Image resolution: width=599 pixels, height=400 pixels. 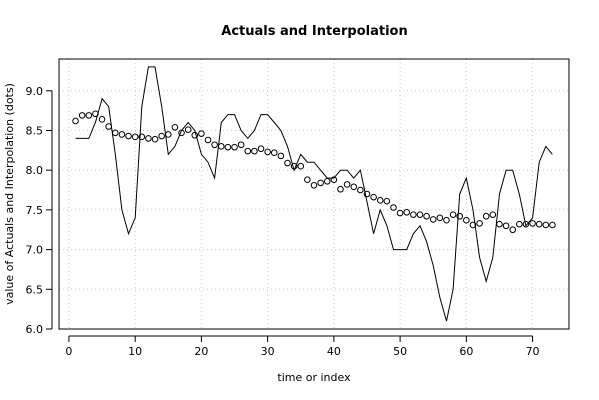 What do you see at coordinates (302, 346) in the screenshot?
I see `x-axis: 0 10 20 30 40 50 60 70` at bounding box center [302, 346].